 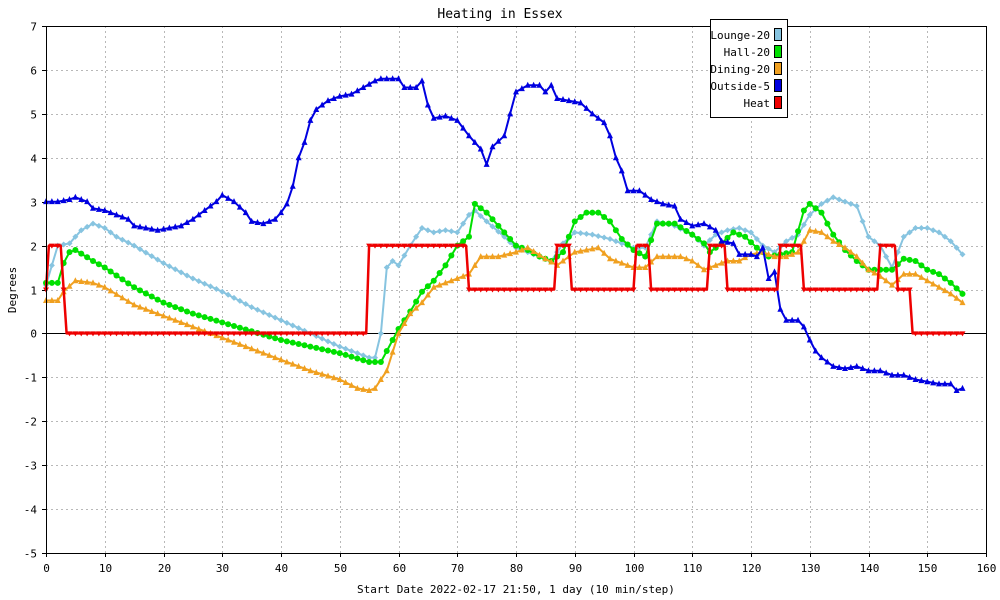 I want to click on legend-swatch, so click(x=778, y=51).